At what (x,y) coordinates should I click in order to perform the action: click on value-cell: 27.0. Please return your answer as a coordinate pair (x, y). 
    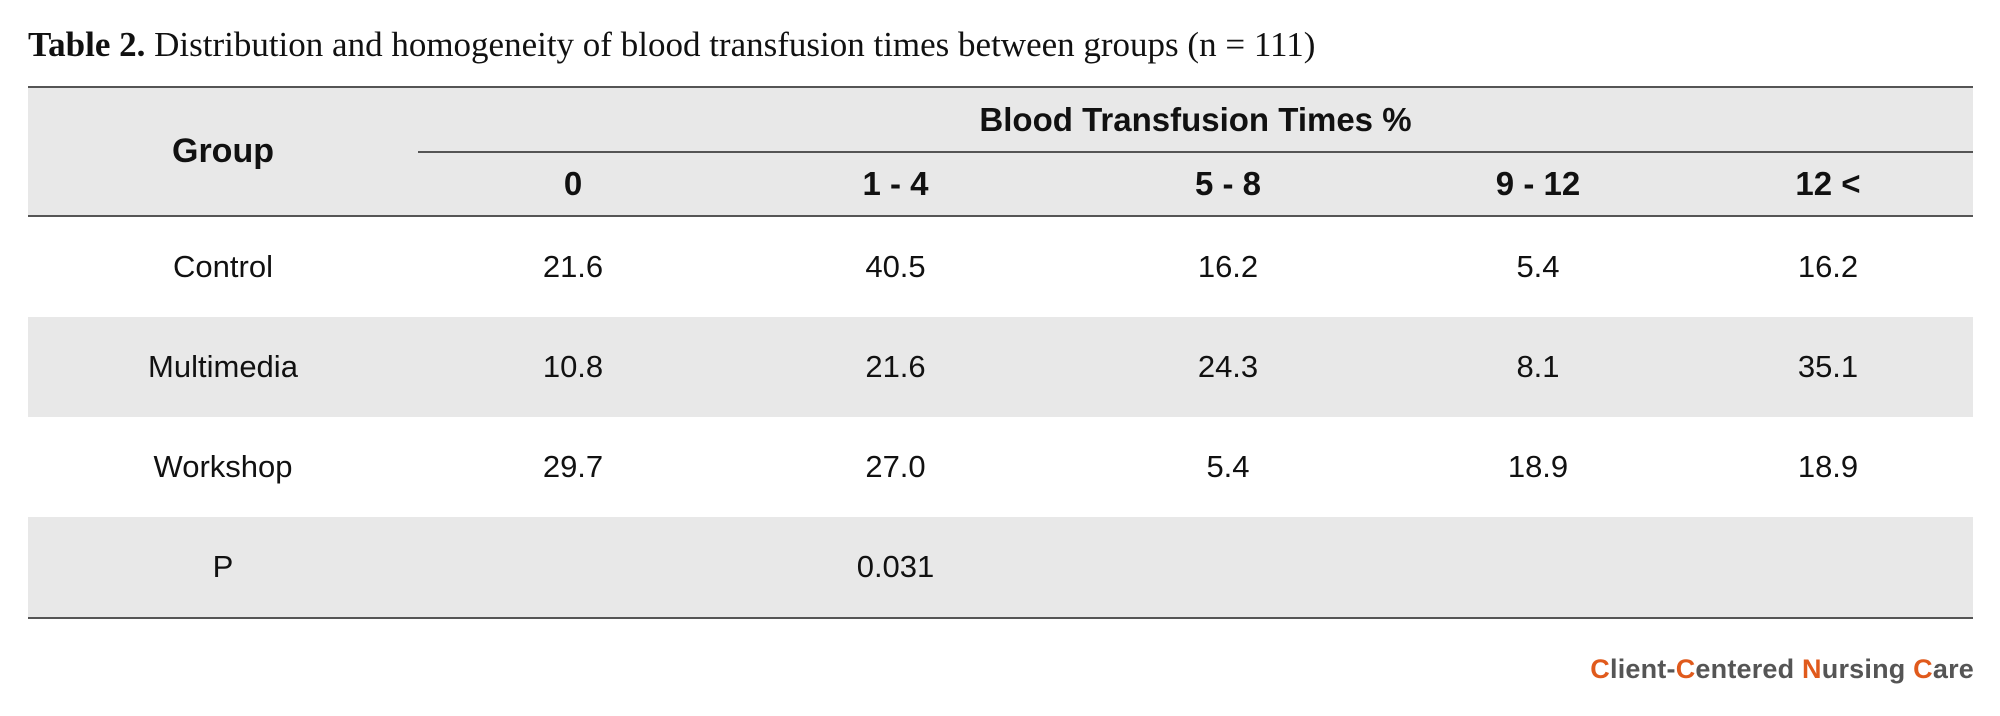
    Looking at the image, I should click on (895, 466).